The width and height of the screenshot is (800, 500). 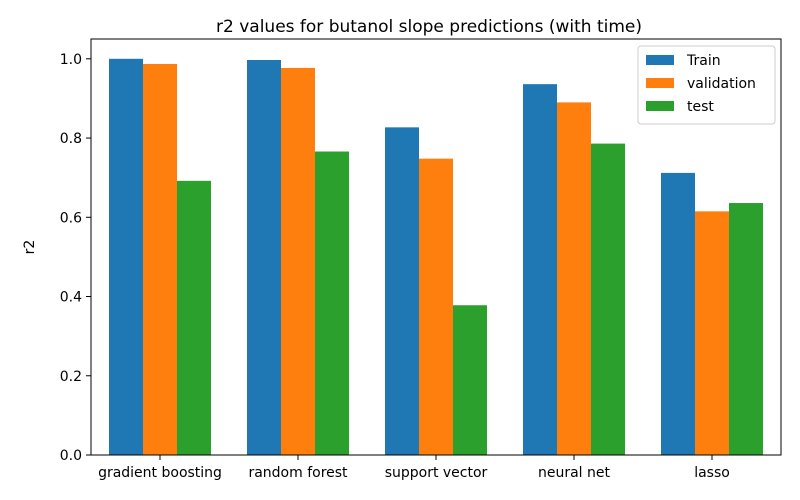 What do you see at coordinates (194, 318) in the screenshot?
I see `bar-test-gradient-boosting` at bounding box center [194, 318].